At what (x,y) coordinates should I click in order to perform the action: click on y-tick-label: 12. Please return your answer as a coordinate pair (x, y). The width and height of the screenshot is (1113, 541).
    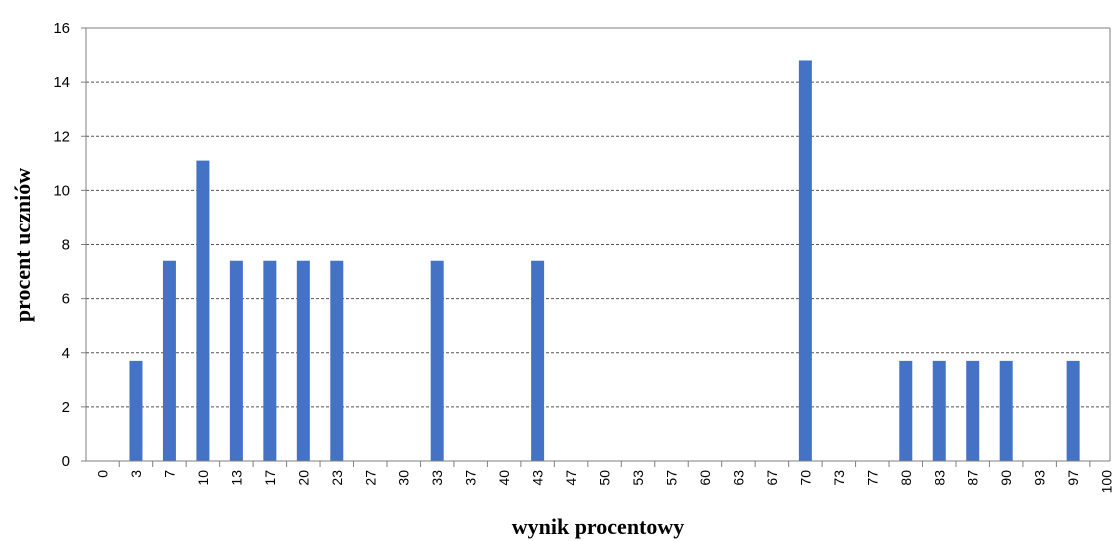
    Looking at the image, I should click on (61, 136).